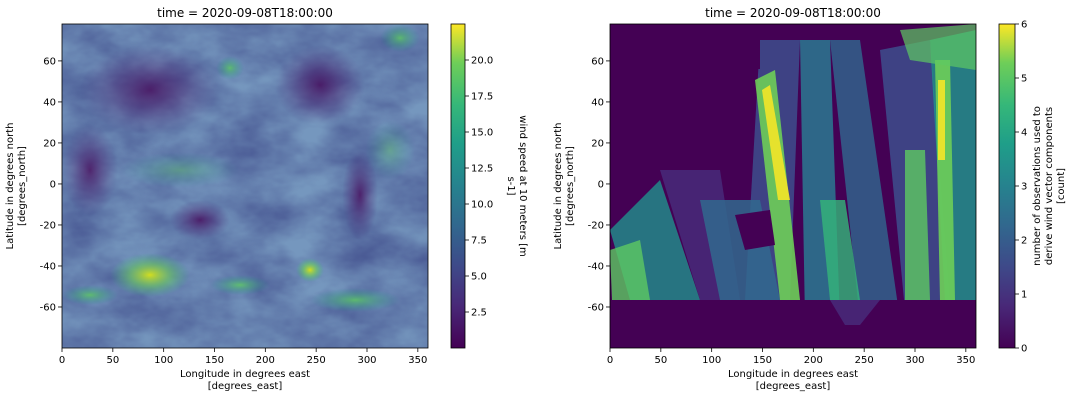 The width and height of the screenshot is (1071, 405). Describe the element at coordinates (10, 186) in the screenshot. I see `left-y-label-line1: Latitude in degrees north` at that location.